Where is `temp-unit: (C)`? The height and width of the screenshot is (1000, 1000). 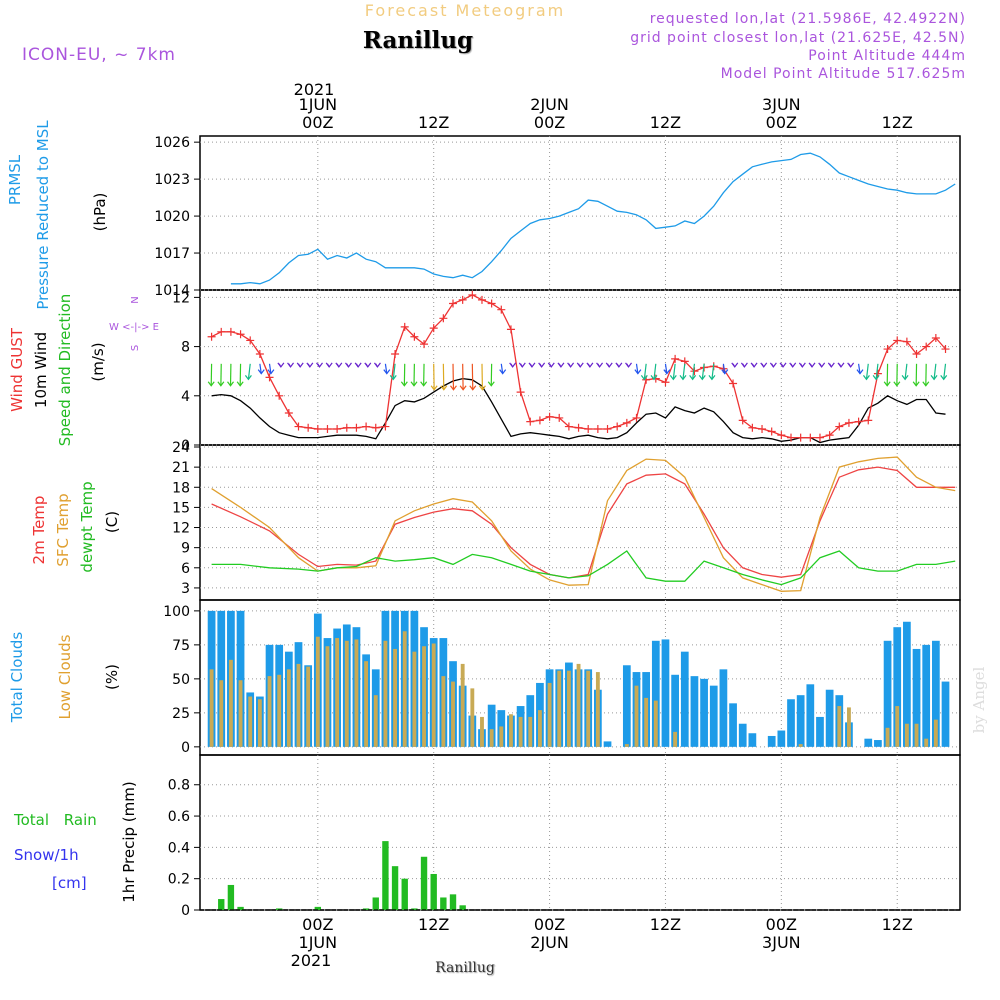
temp-unit: (C) is located at coordinates (112, 522).